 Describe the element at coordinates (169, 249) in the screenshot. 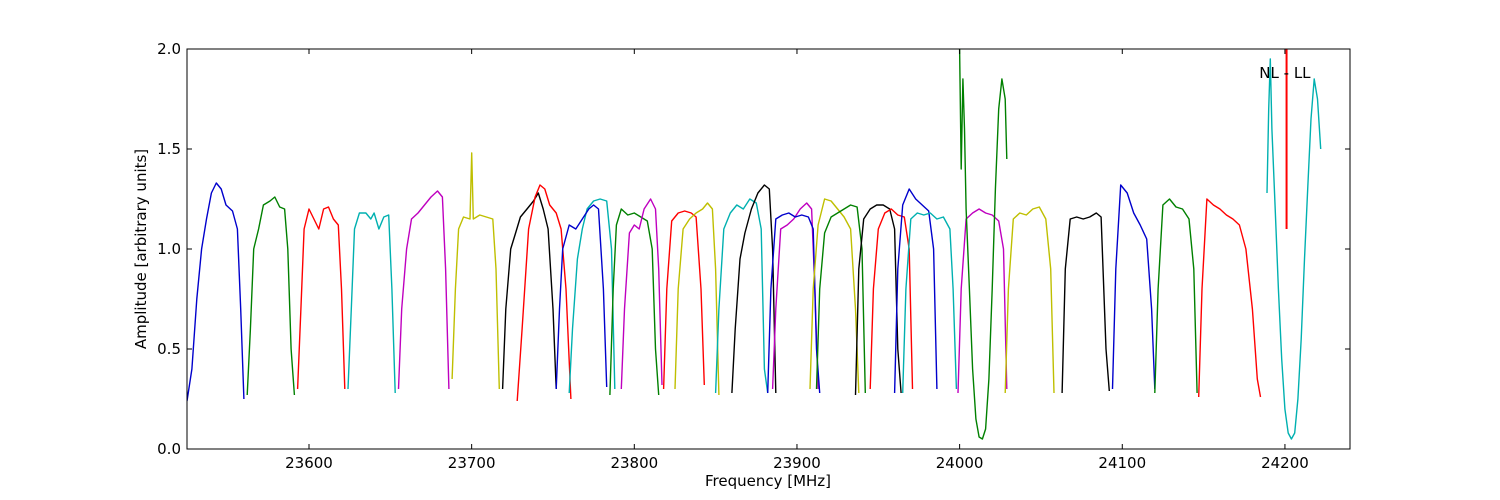

I see `y-tick-label: 1.0` at that location.